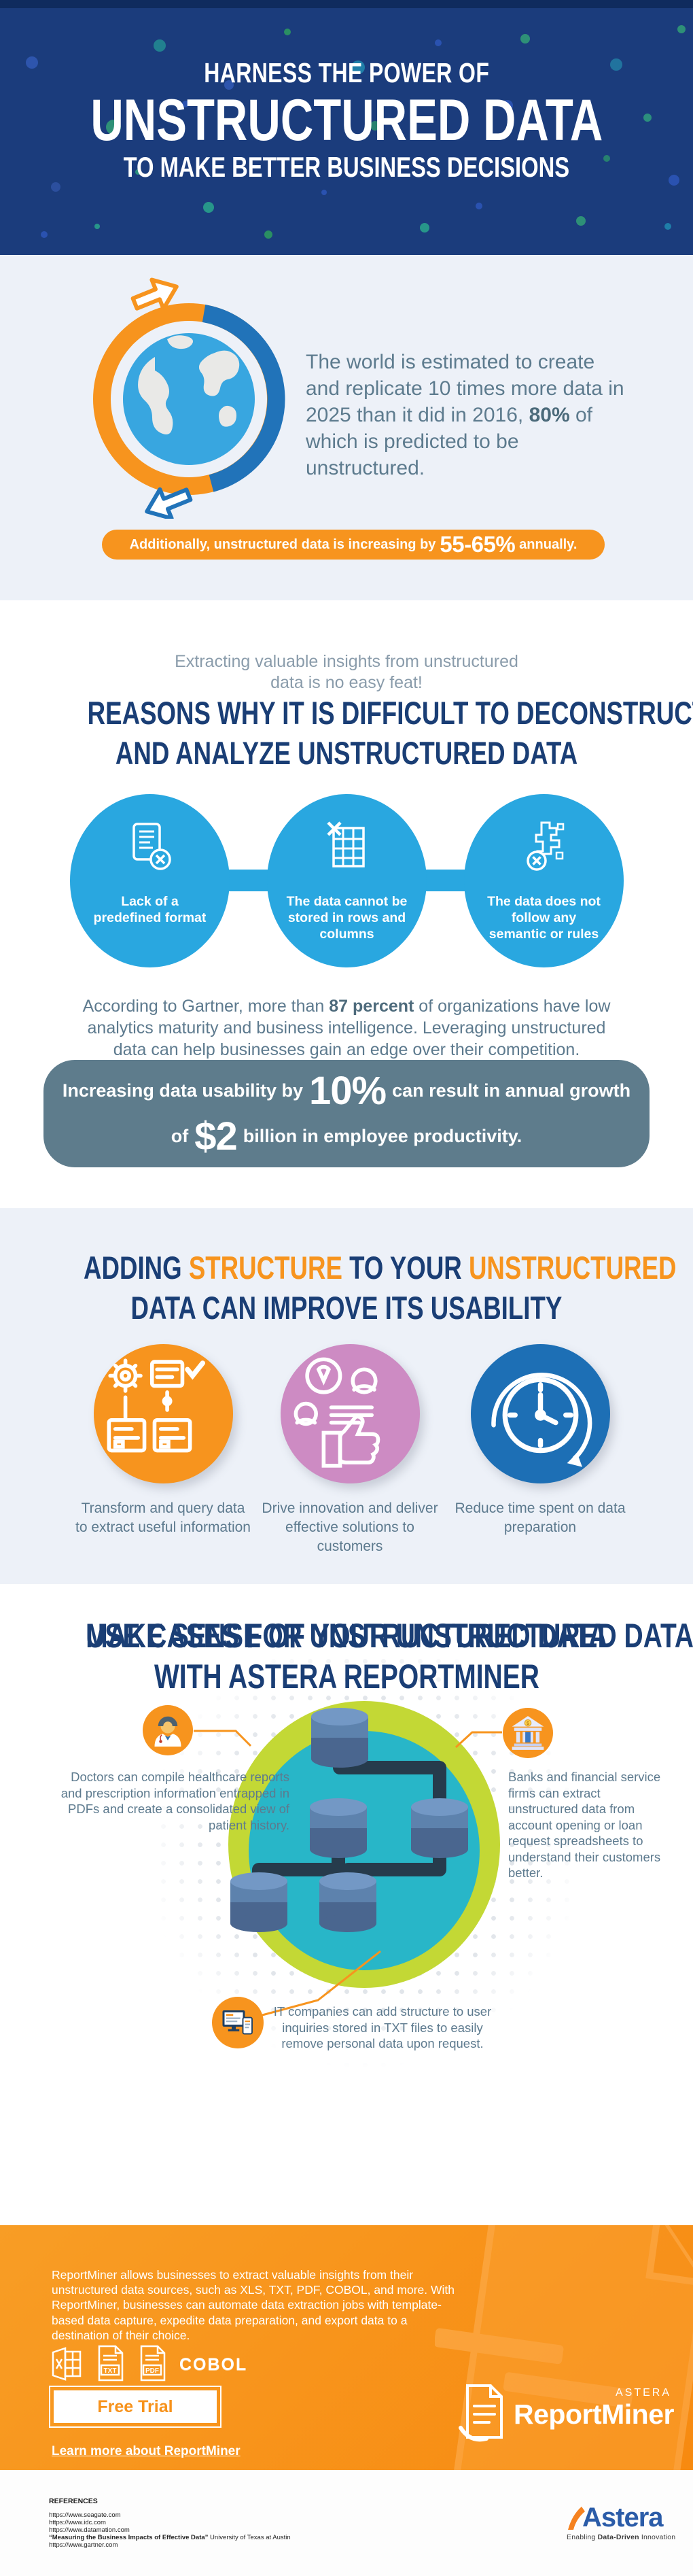 This screenshot has width=693, height=2576. I want to click on document-watermark, so click(564, 2347).